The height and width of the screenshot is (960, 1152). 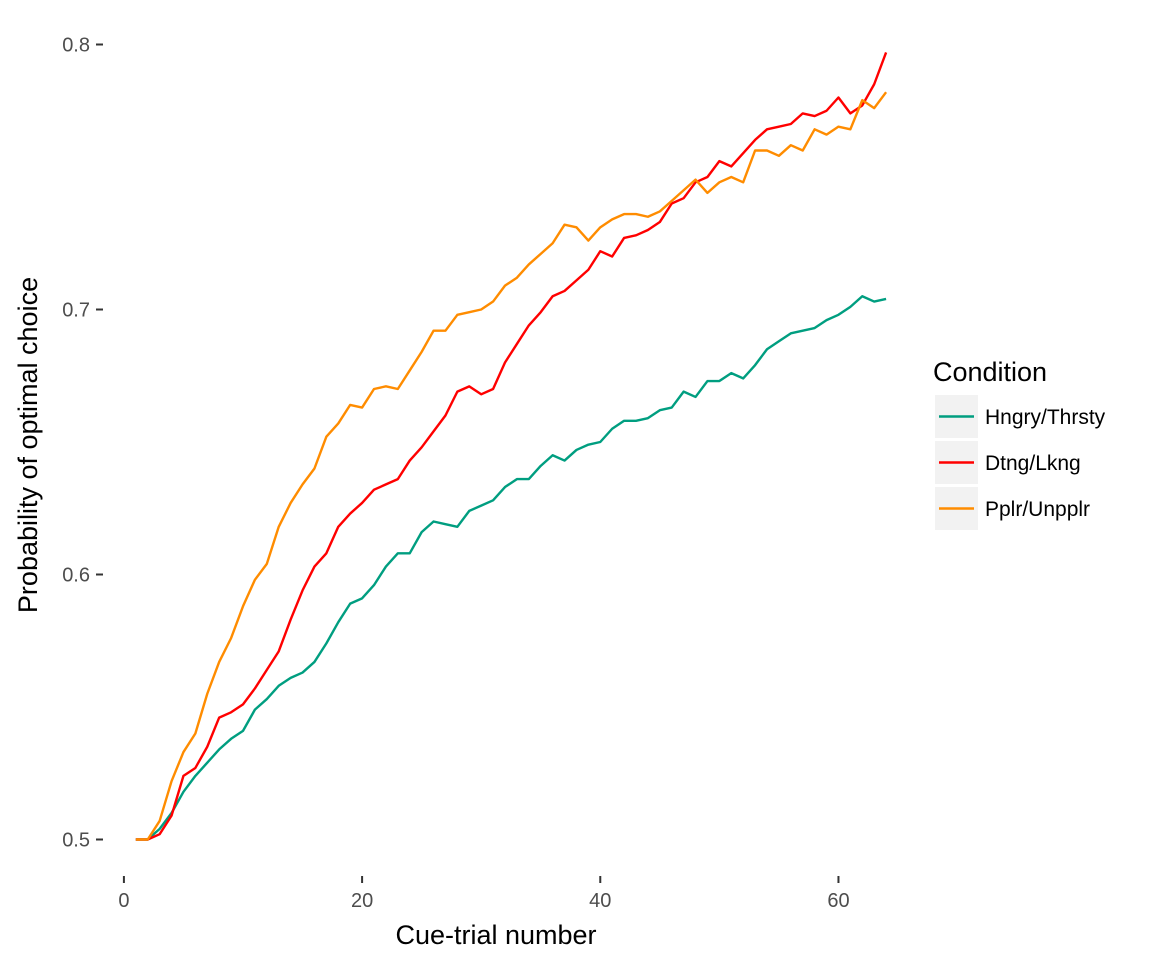 I want to click on y-tick-label: 0.5, so click(x=76, y=841).